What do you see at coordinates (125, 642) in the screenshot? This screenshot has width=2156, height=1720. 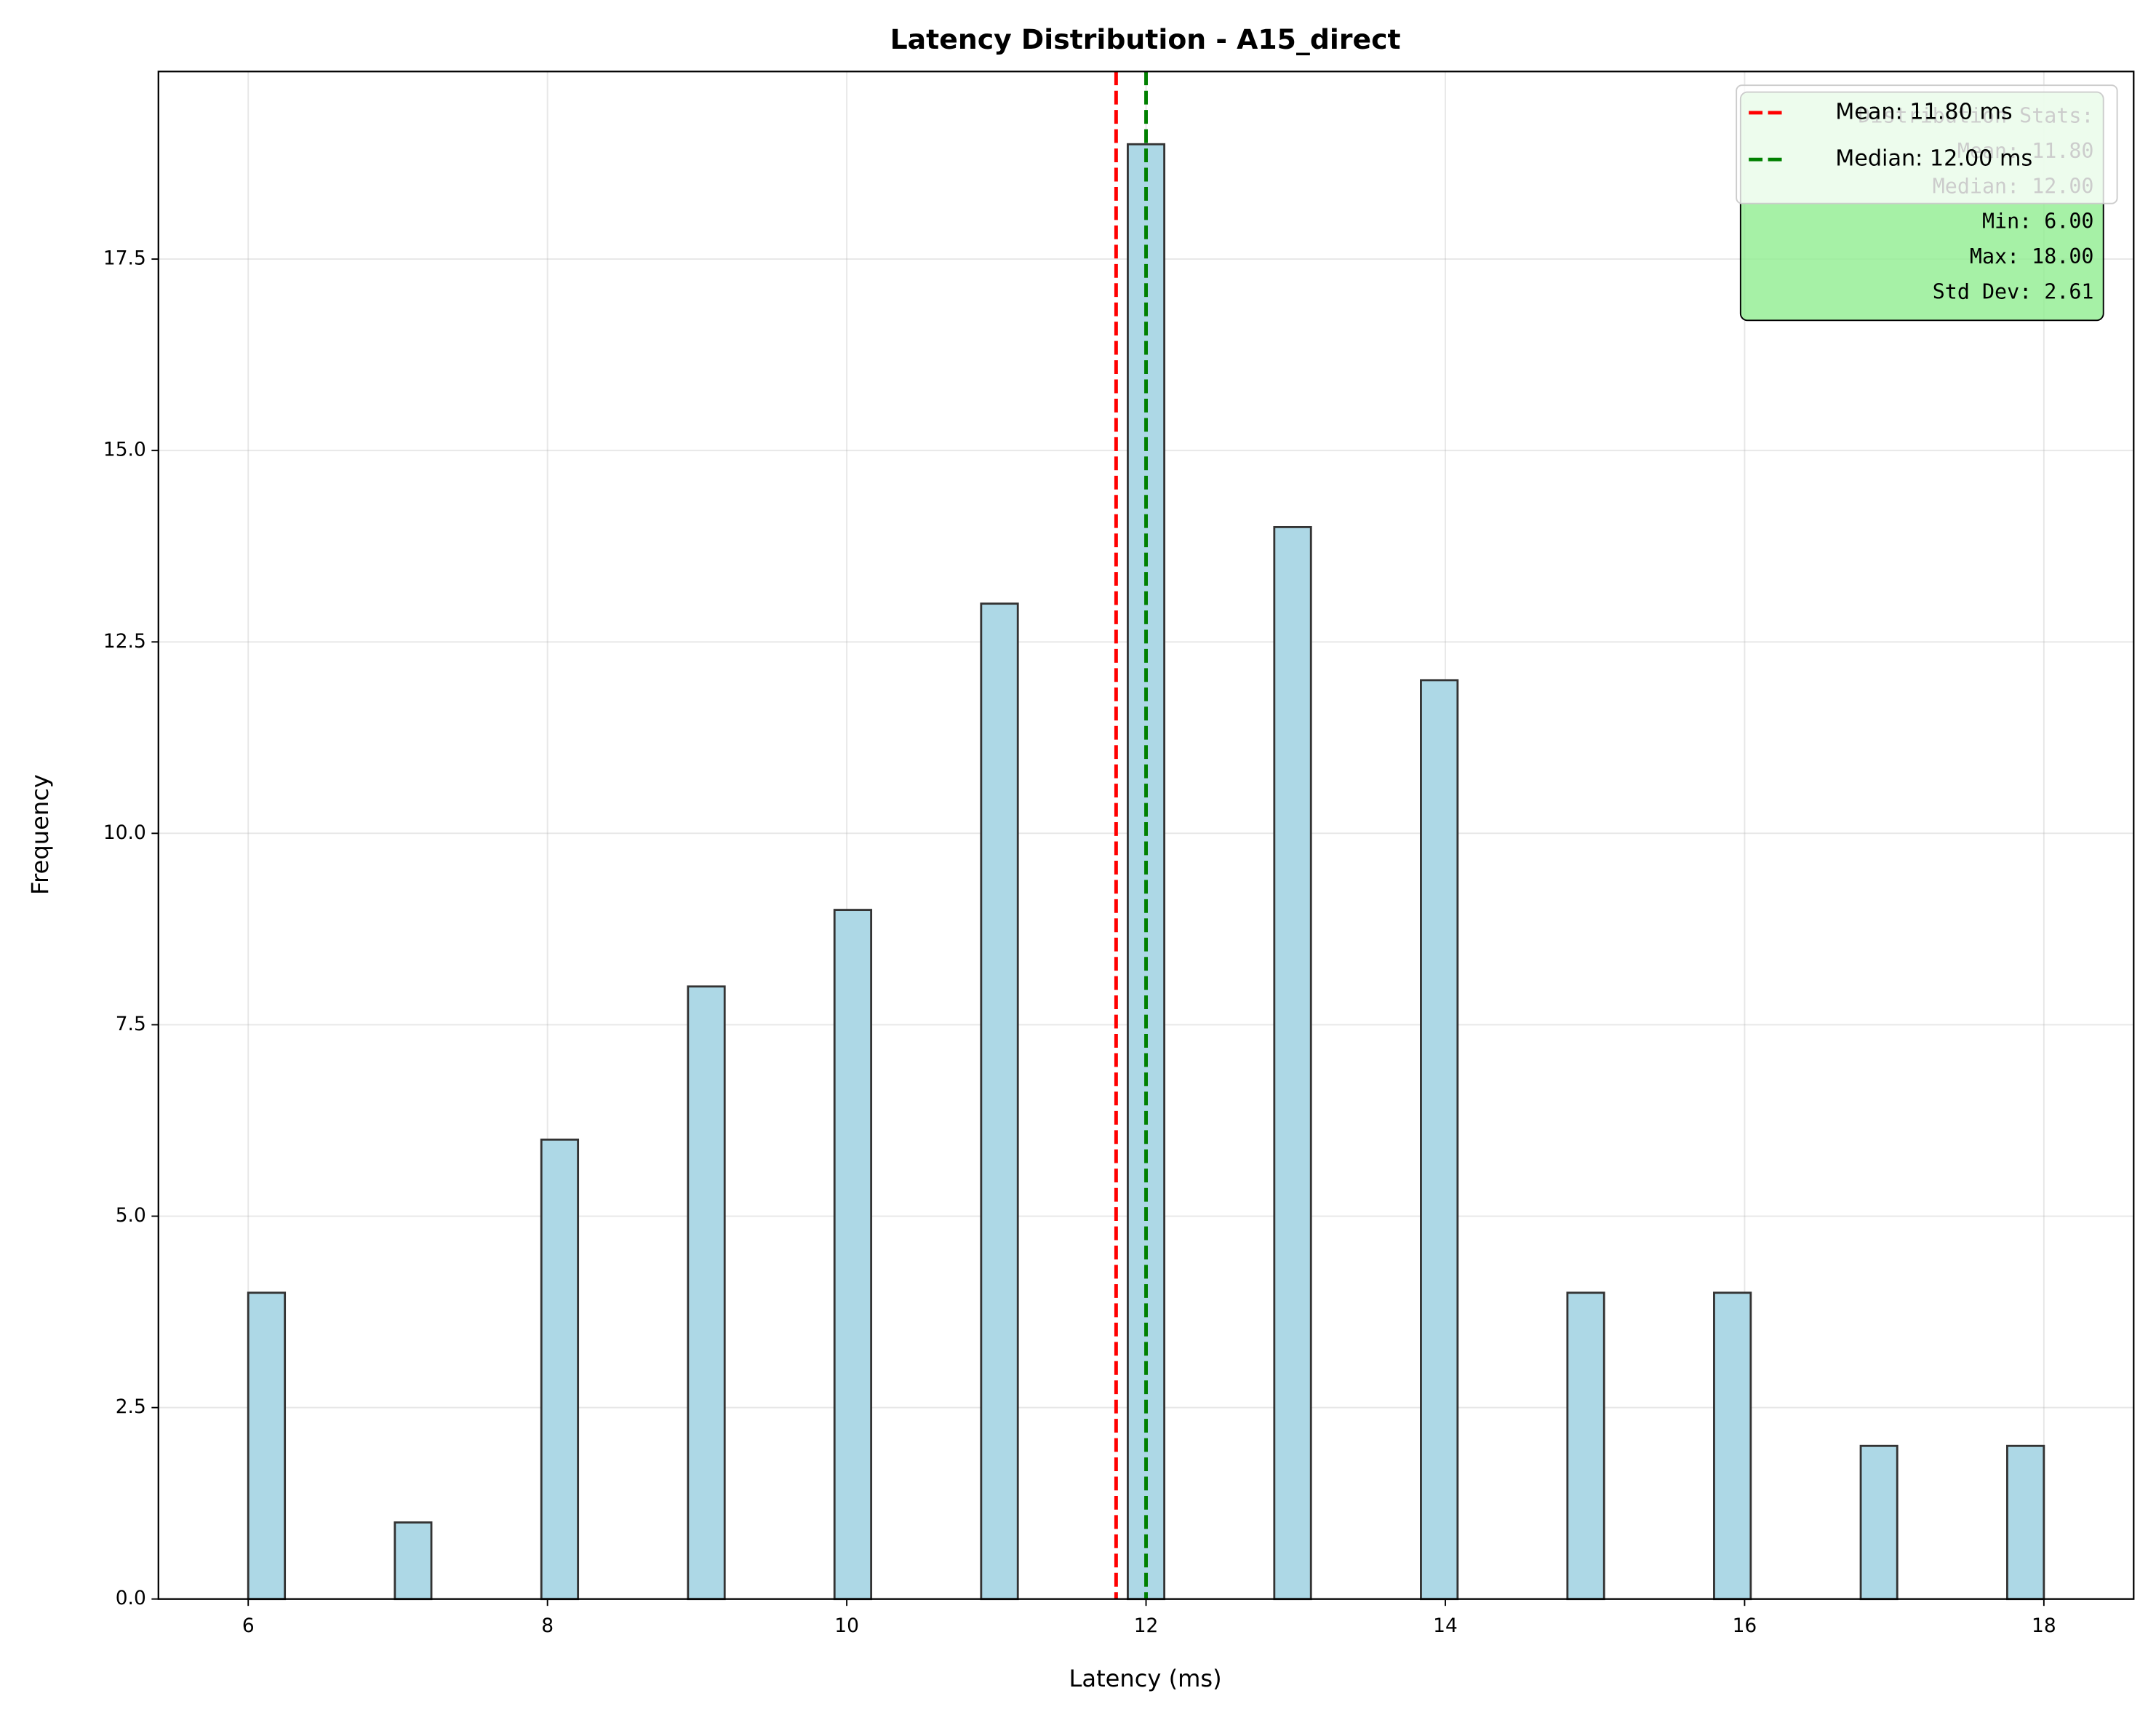 I see `y-tick-label: 12.5` at bounding box center [125, 642].